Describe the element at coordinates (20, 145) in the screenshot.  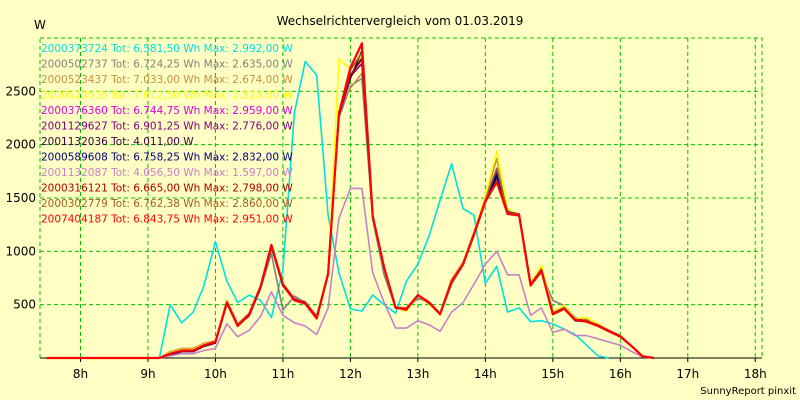
I see `y-tick-label: 2000` at that location.